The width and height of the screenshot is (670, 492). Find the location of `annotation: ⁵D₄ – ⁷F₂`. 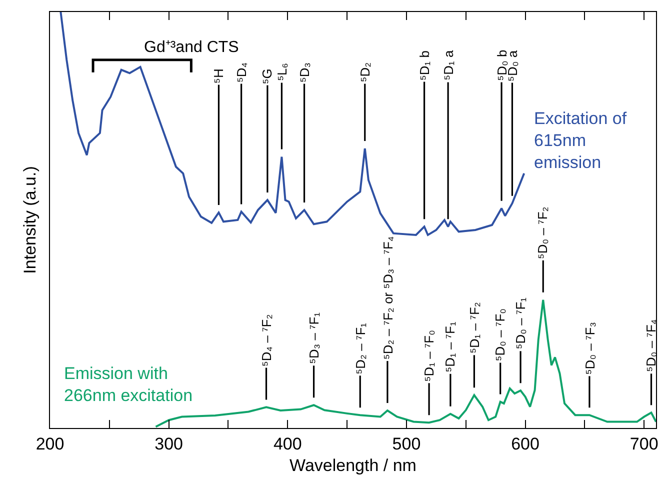

annotation: ⁵D₄ – ⁷F₂ is located at coordinates (266, 340).